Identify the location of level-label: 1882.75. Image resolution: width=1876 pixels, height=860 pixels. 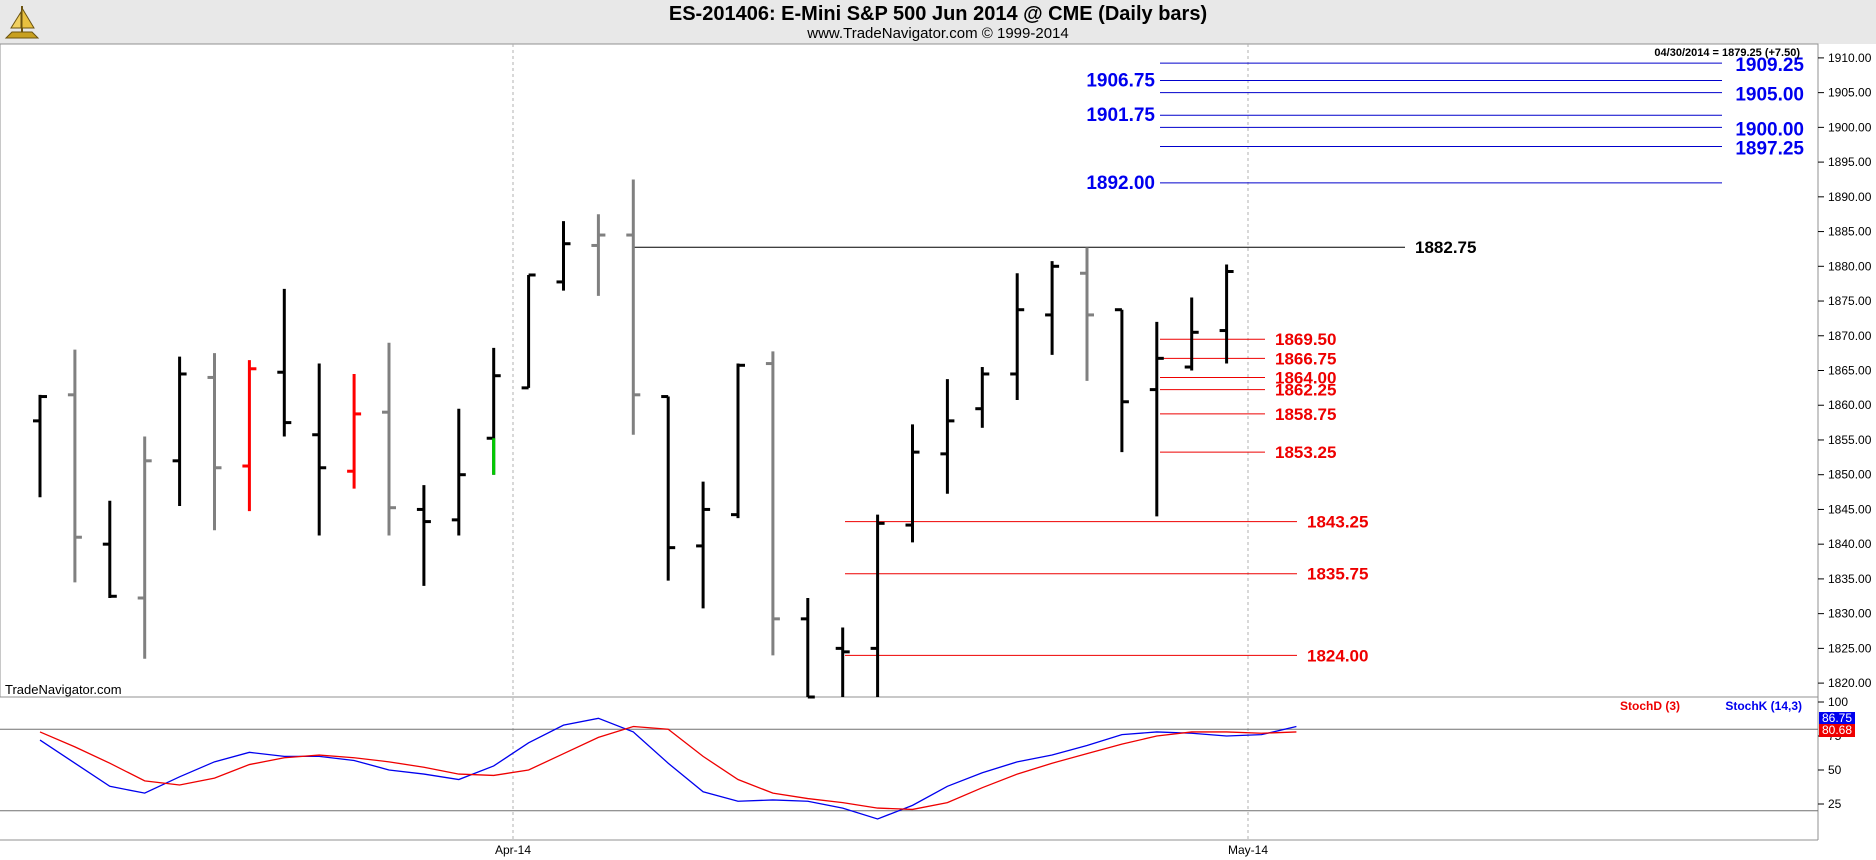
(1445, 247).